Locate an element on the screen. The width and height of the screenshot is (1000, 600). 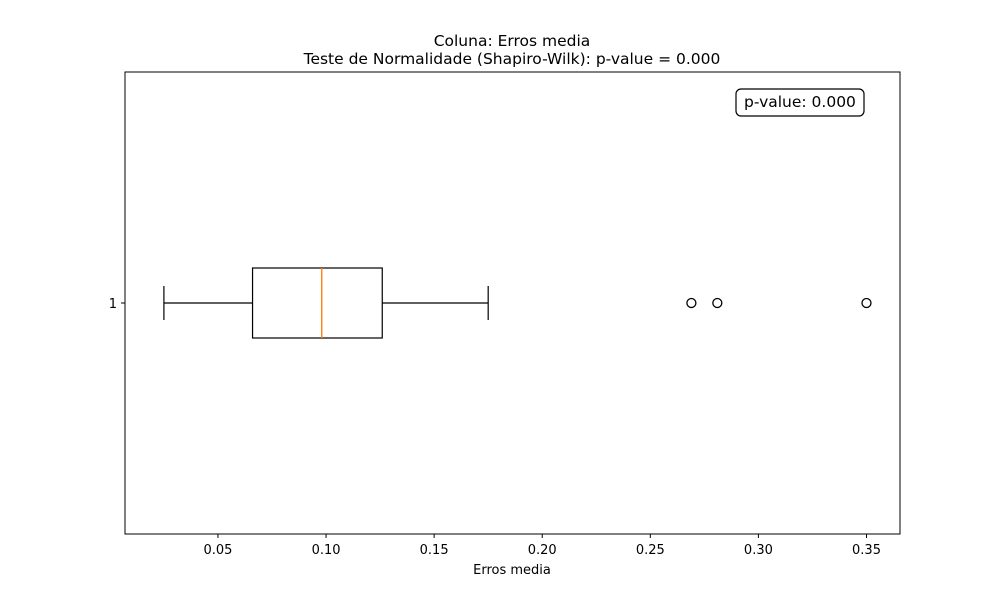
y-axis-ticks: 1 is located at coordinates (117, 304).